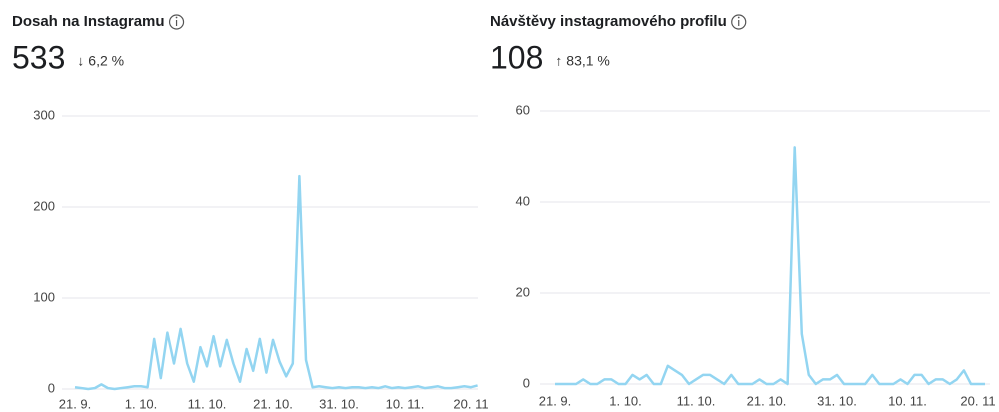 This screenshot has height=412, width=999. Describe the element at coordinates (582, 61) in the screenshot. I see `change-value: ↑ 83,1 %` at that location.